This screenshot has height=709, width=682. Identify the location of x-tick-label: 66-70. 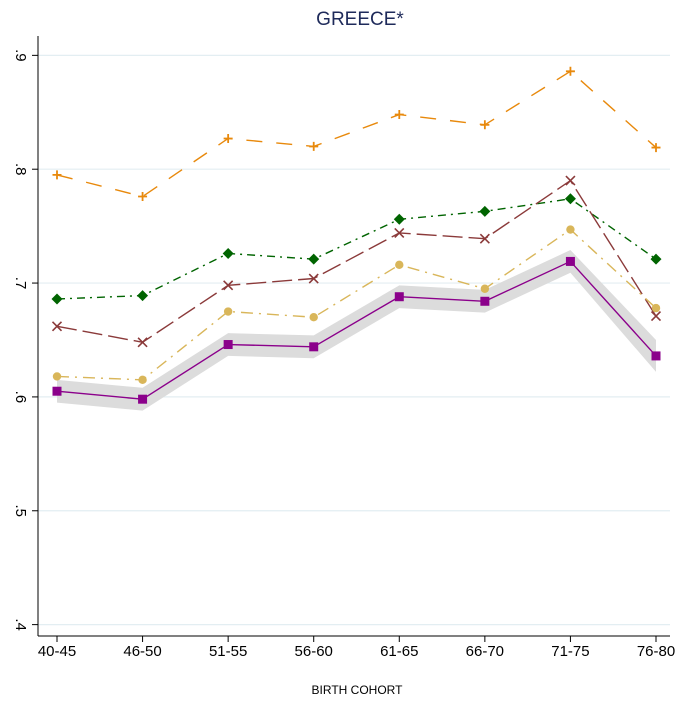
(485, 651).